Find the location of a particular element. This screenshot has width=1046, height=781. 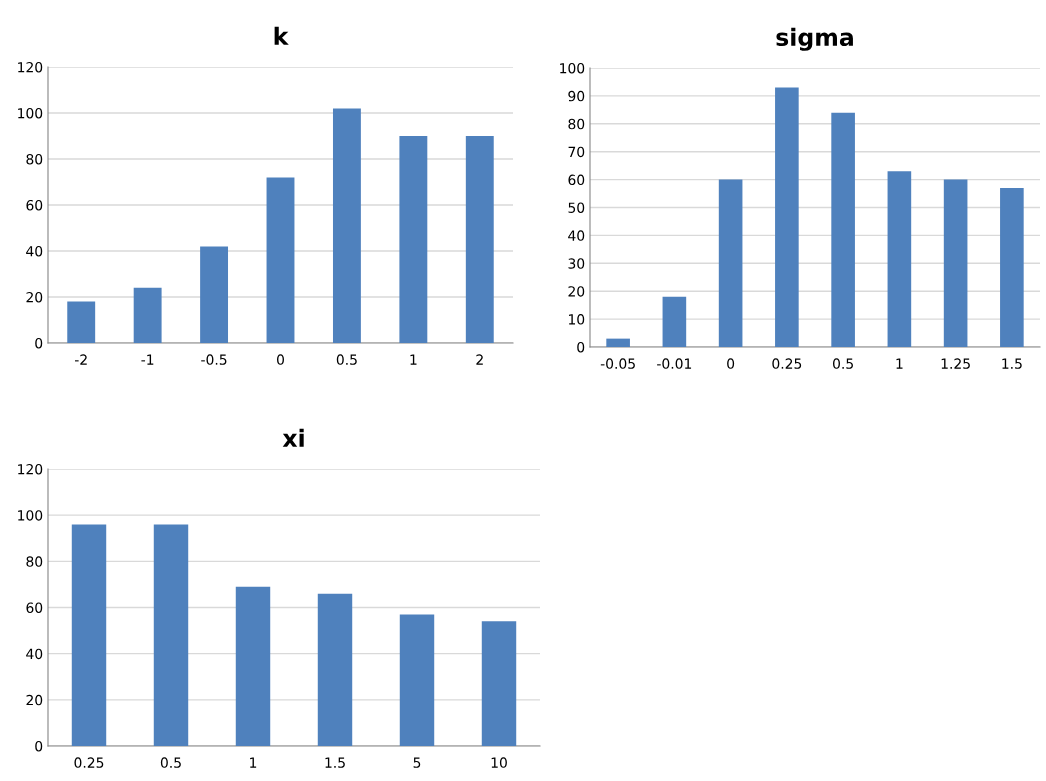

y-tick-label: 10 is located at coordinates (576, 319).